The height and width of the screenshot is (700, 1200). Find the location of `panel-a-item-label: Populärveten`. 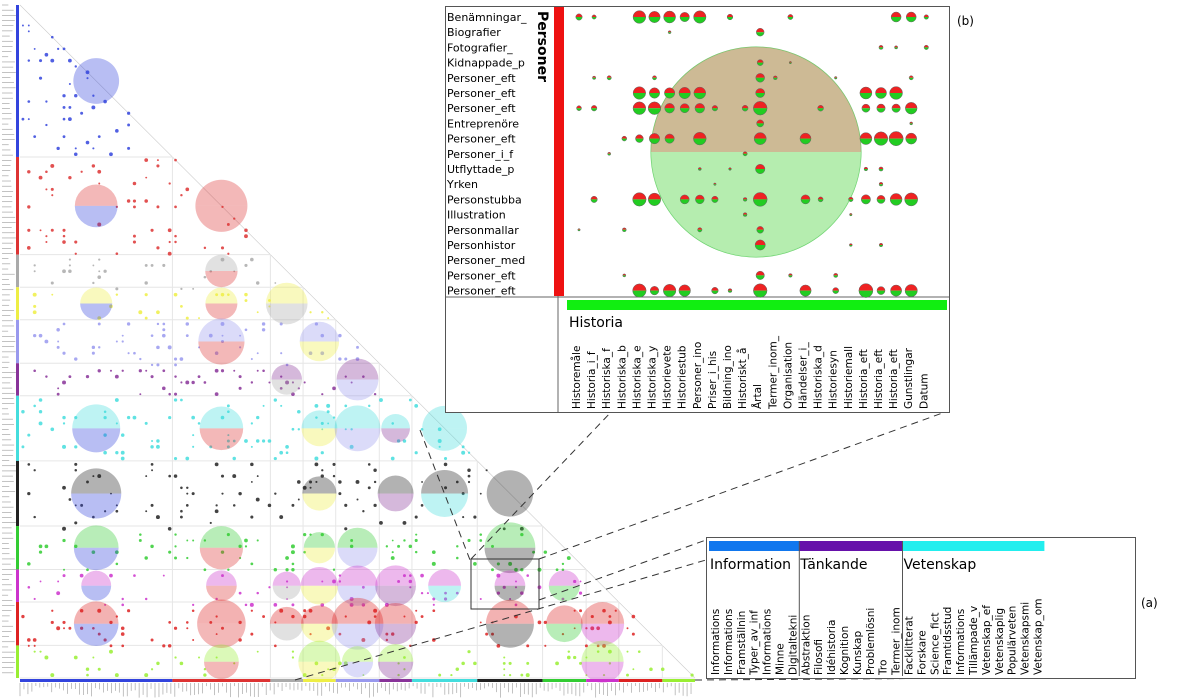

panel-a-item-label: Populärveten is located at coordinates (1013, 640).